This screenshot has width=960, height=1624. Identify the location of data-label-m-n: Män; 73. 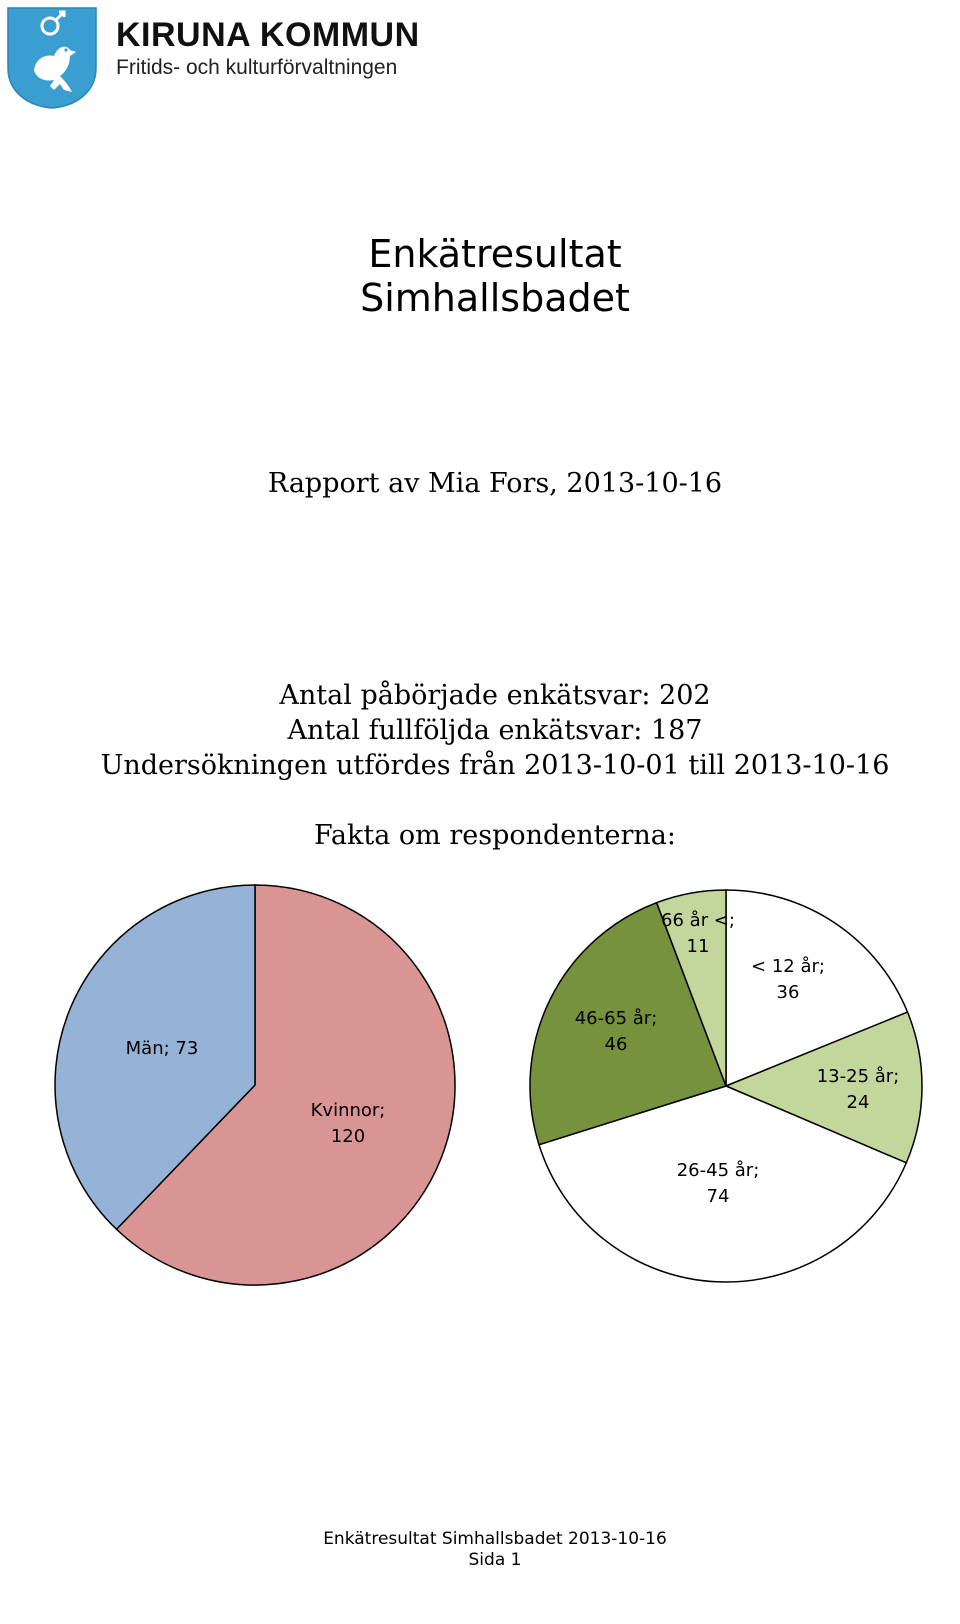
(162, 1048).